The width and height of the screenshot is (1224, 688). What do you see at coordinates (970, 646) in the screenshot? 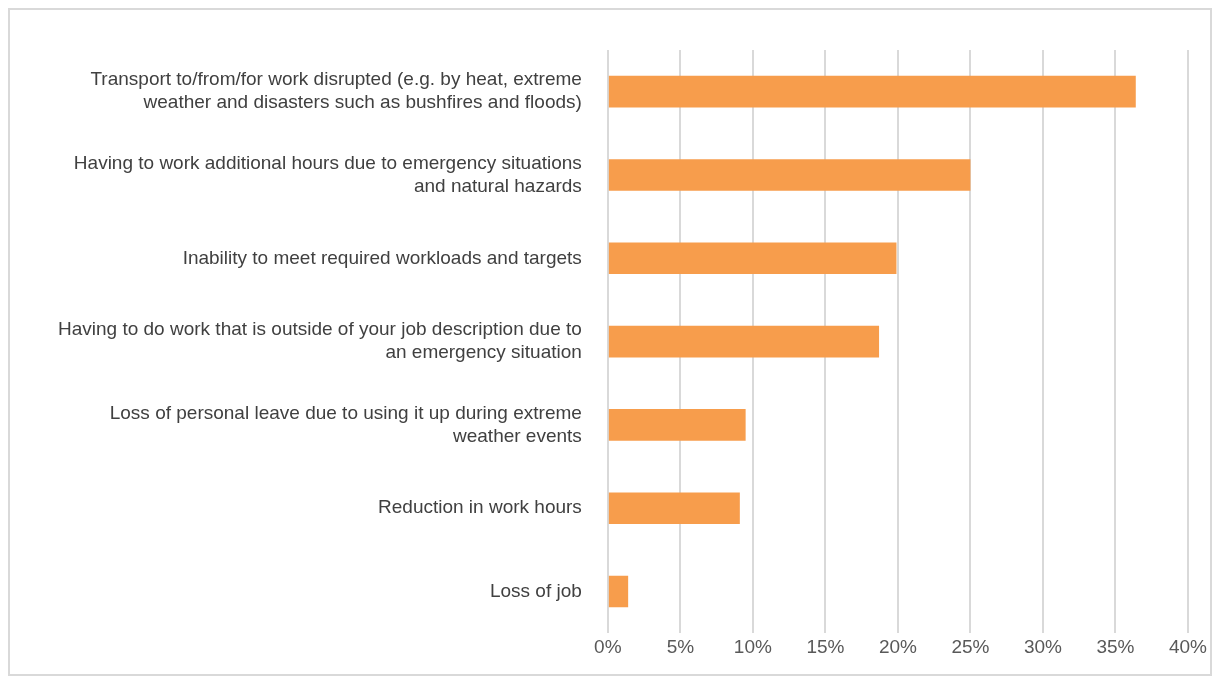
I see `x-tick-label: 25%` at bounding box center [970, 646].